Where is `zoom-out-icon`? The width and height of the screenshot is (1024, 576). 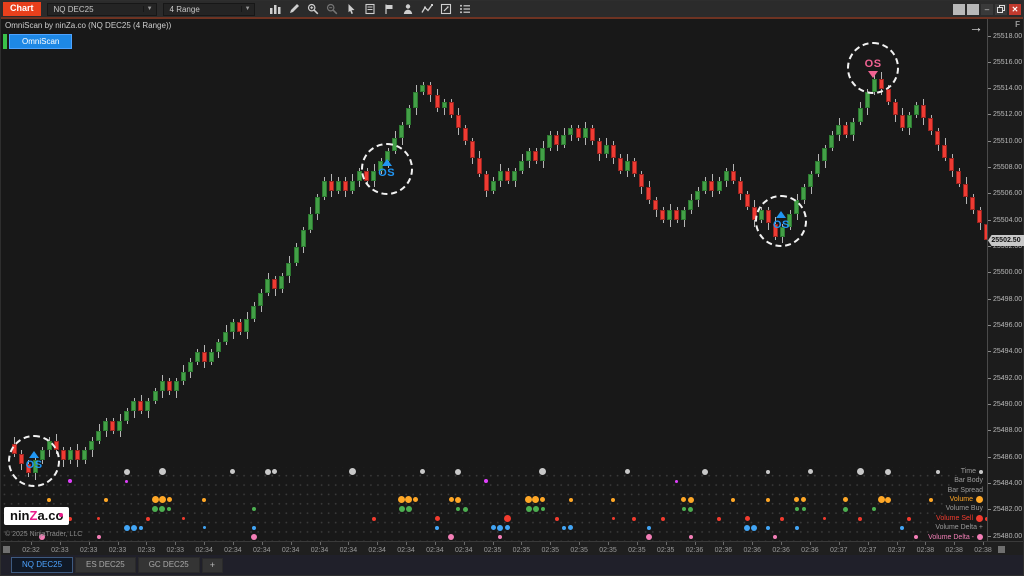 zoom-out-icon is located at coordinates (332, 9).